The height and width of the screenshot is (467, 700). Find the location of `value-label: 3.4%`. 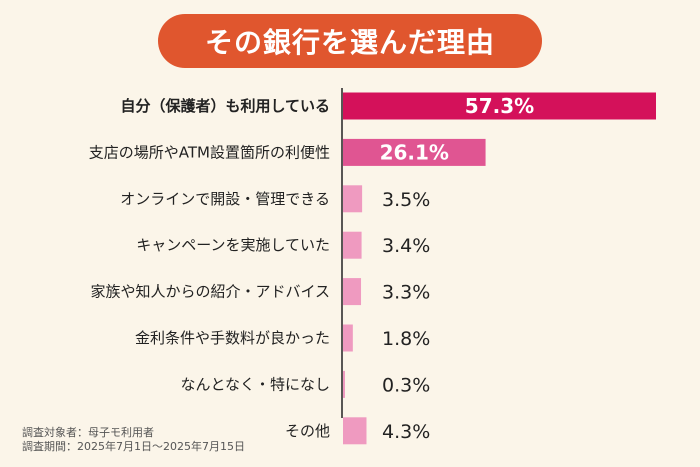

value-label: 3.4% is located at coordinates (406, 246).